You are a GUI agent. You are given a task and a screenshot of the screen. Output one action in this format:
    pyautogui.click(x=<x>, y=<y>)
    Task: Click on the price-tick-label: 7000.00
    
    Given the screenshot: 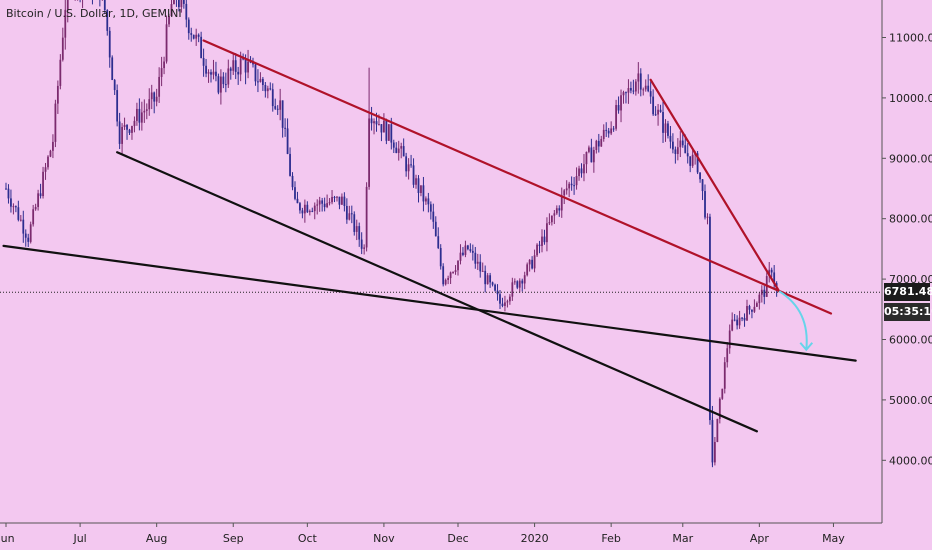 What is the action you would take?
    pyautogui.click(x=910, y=279)
    